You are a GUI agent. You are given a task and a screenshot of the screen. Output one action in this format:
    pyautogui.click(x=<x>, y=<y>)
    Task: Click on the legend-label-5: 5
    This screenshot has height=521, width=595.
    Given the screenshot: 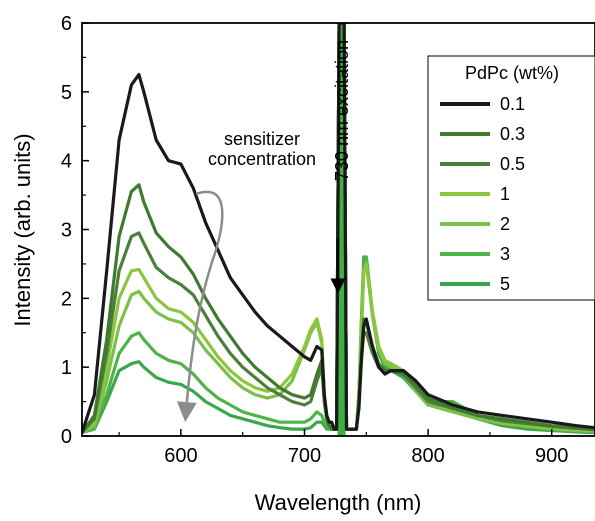 What is the action you would take?
    pyautogui.click(x=505, y=284)
    